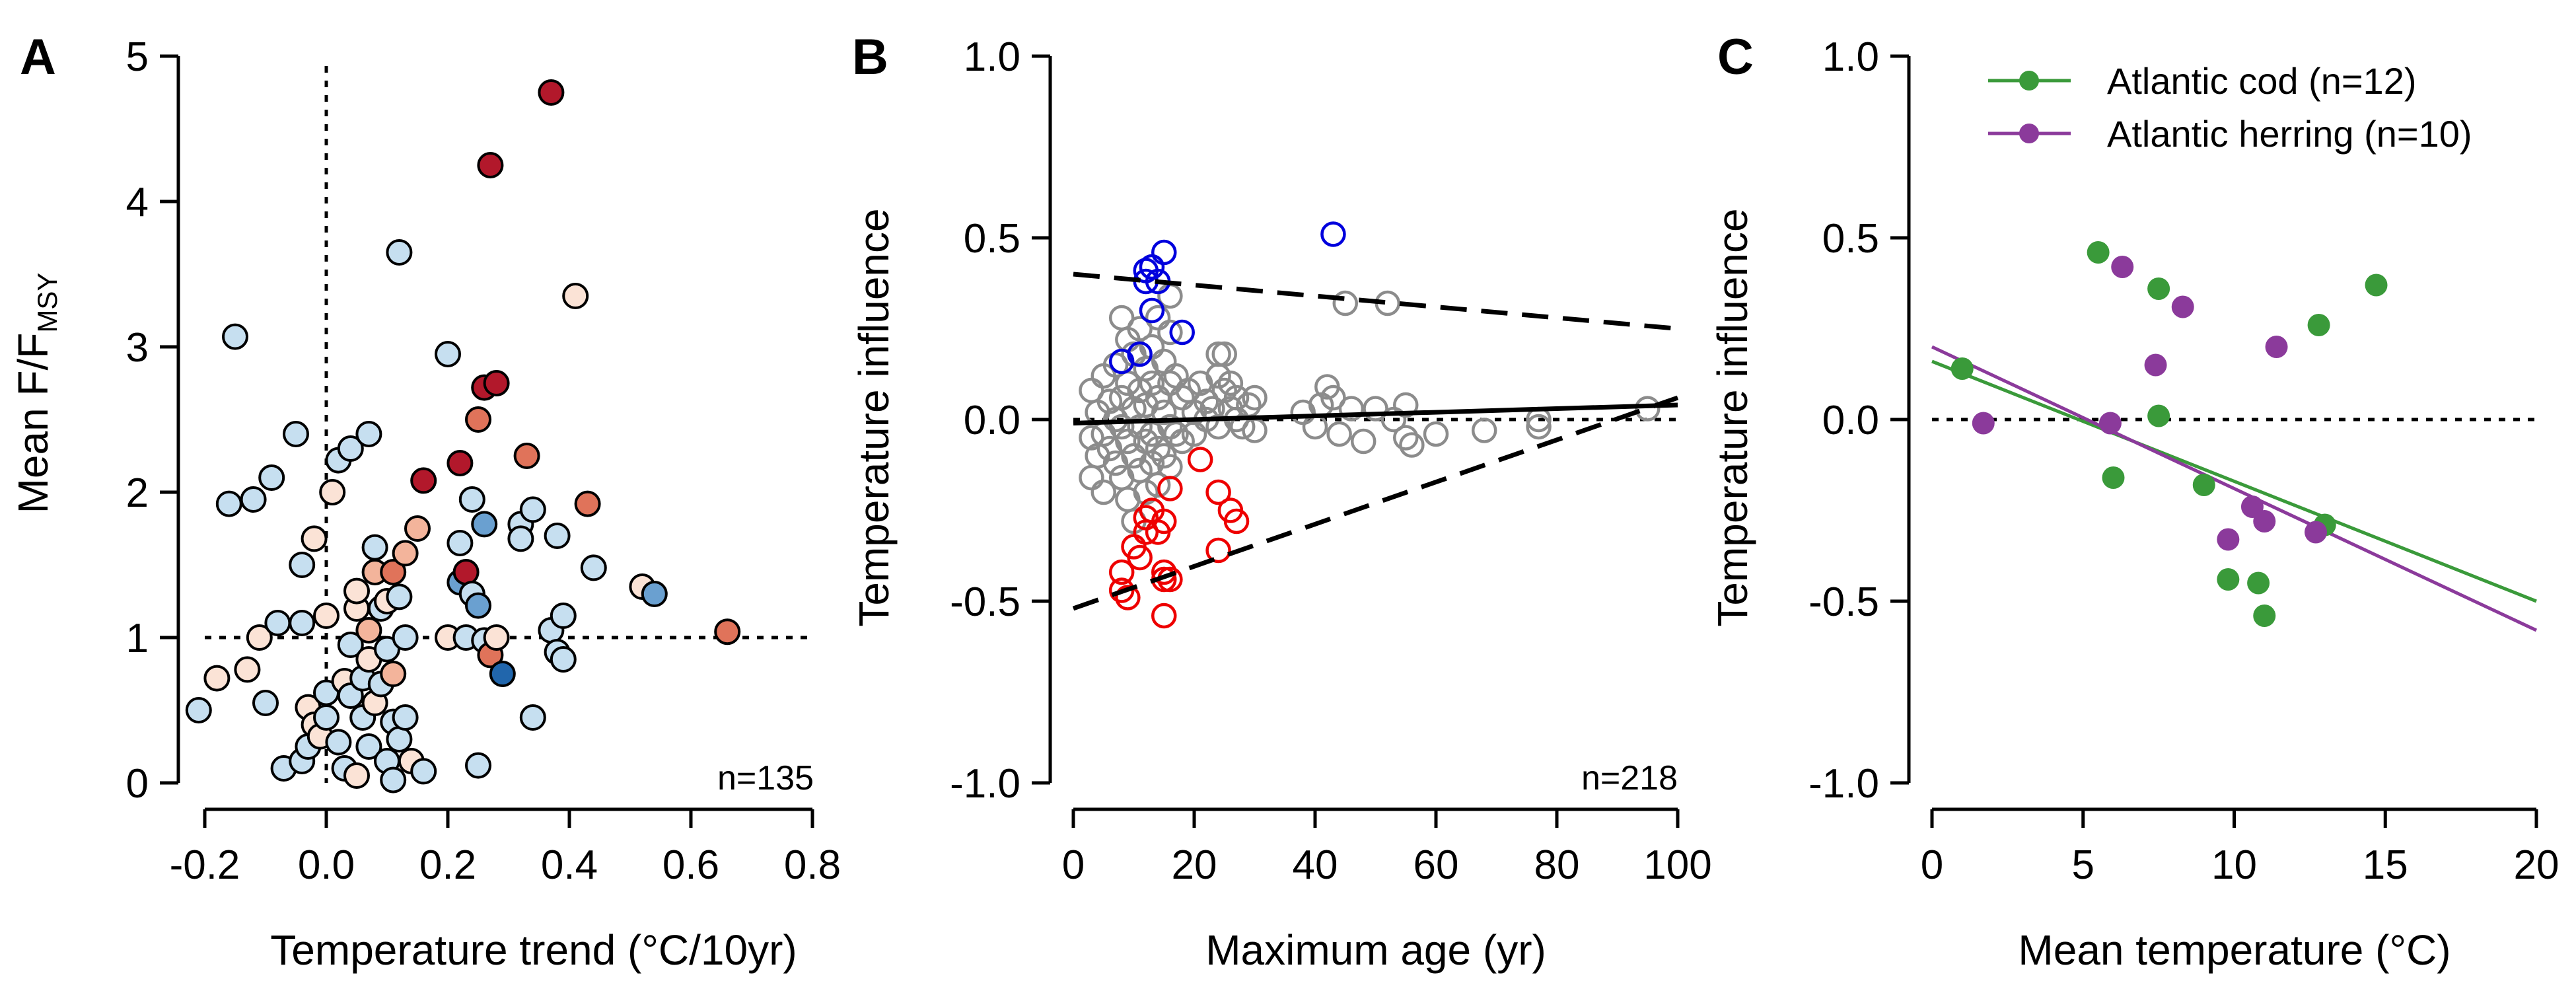 This screenshot has height=991, width=2576. Describe the element at coordinates (985, 784) in the screenshot. I see `y-tick-label-b: -1.0` at that location.